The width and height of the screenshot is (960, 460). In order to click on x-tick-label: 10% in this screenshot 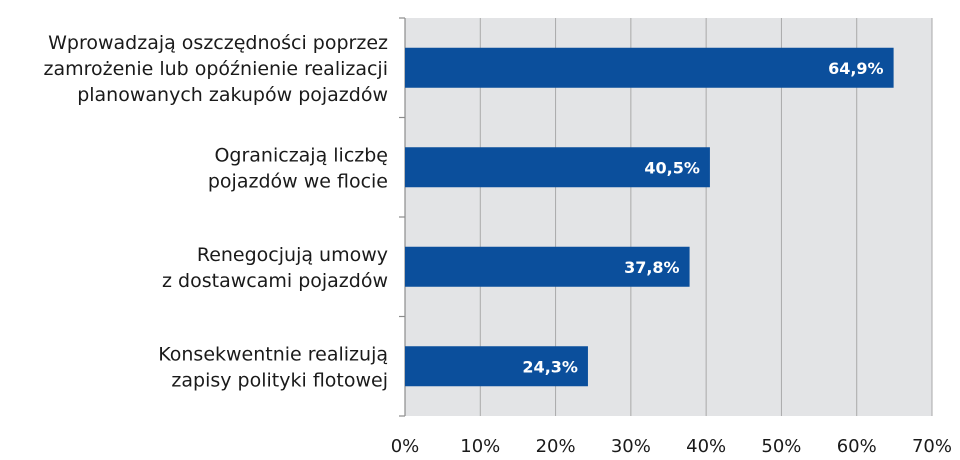, I will do `click(480, 446)`.